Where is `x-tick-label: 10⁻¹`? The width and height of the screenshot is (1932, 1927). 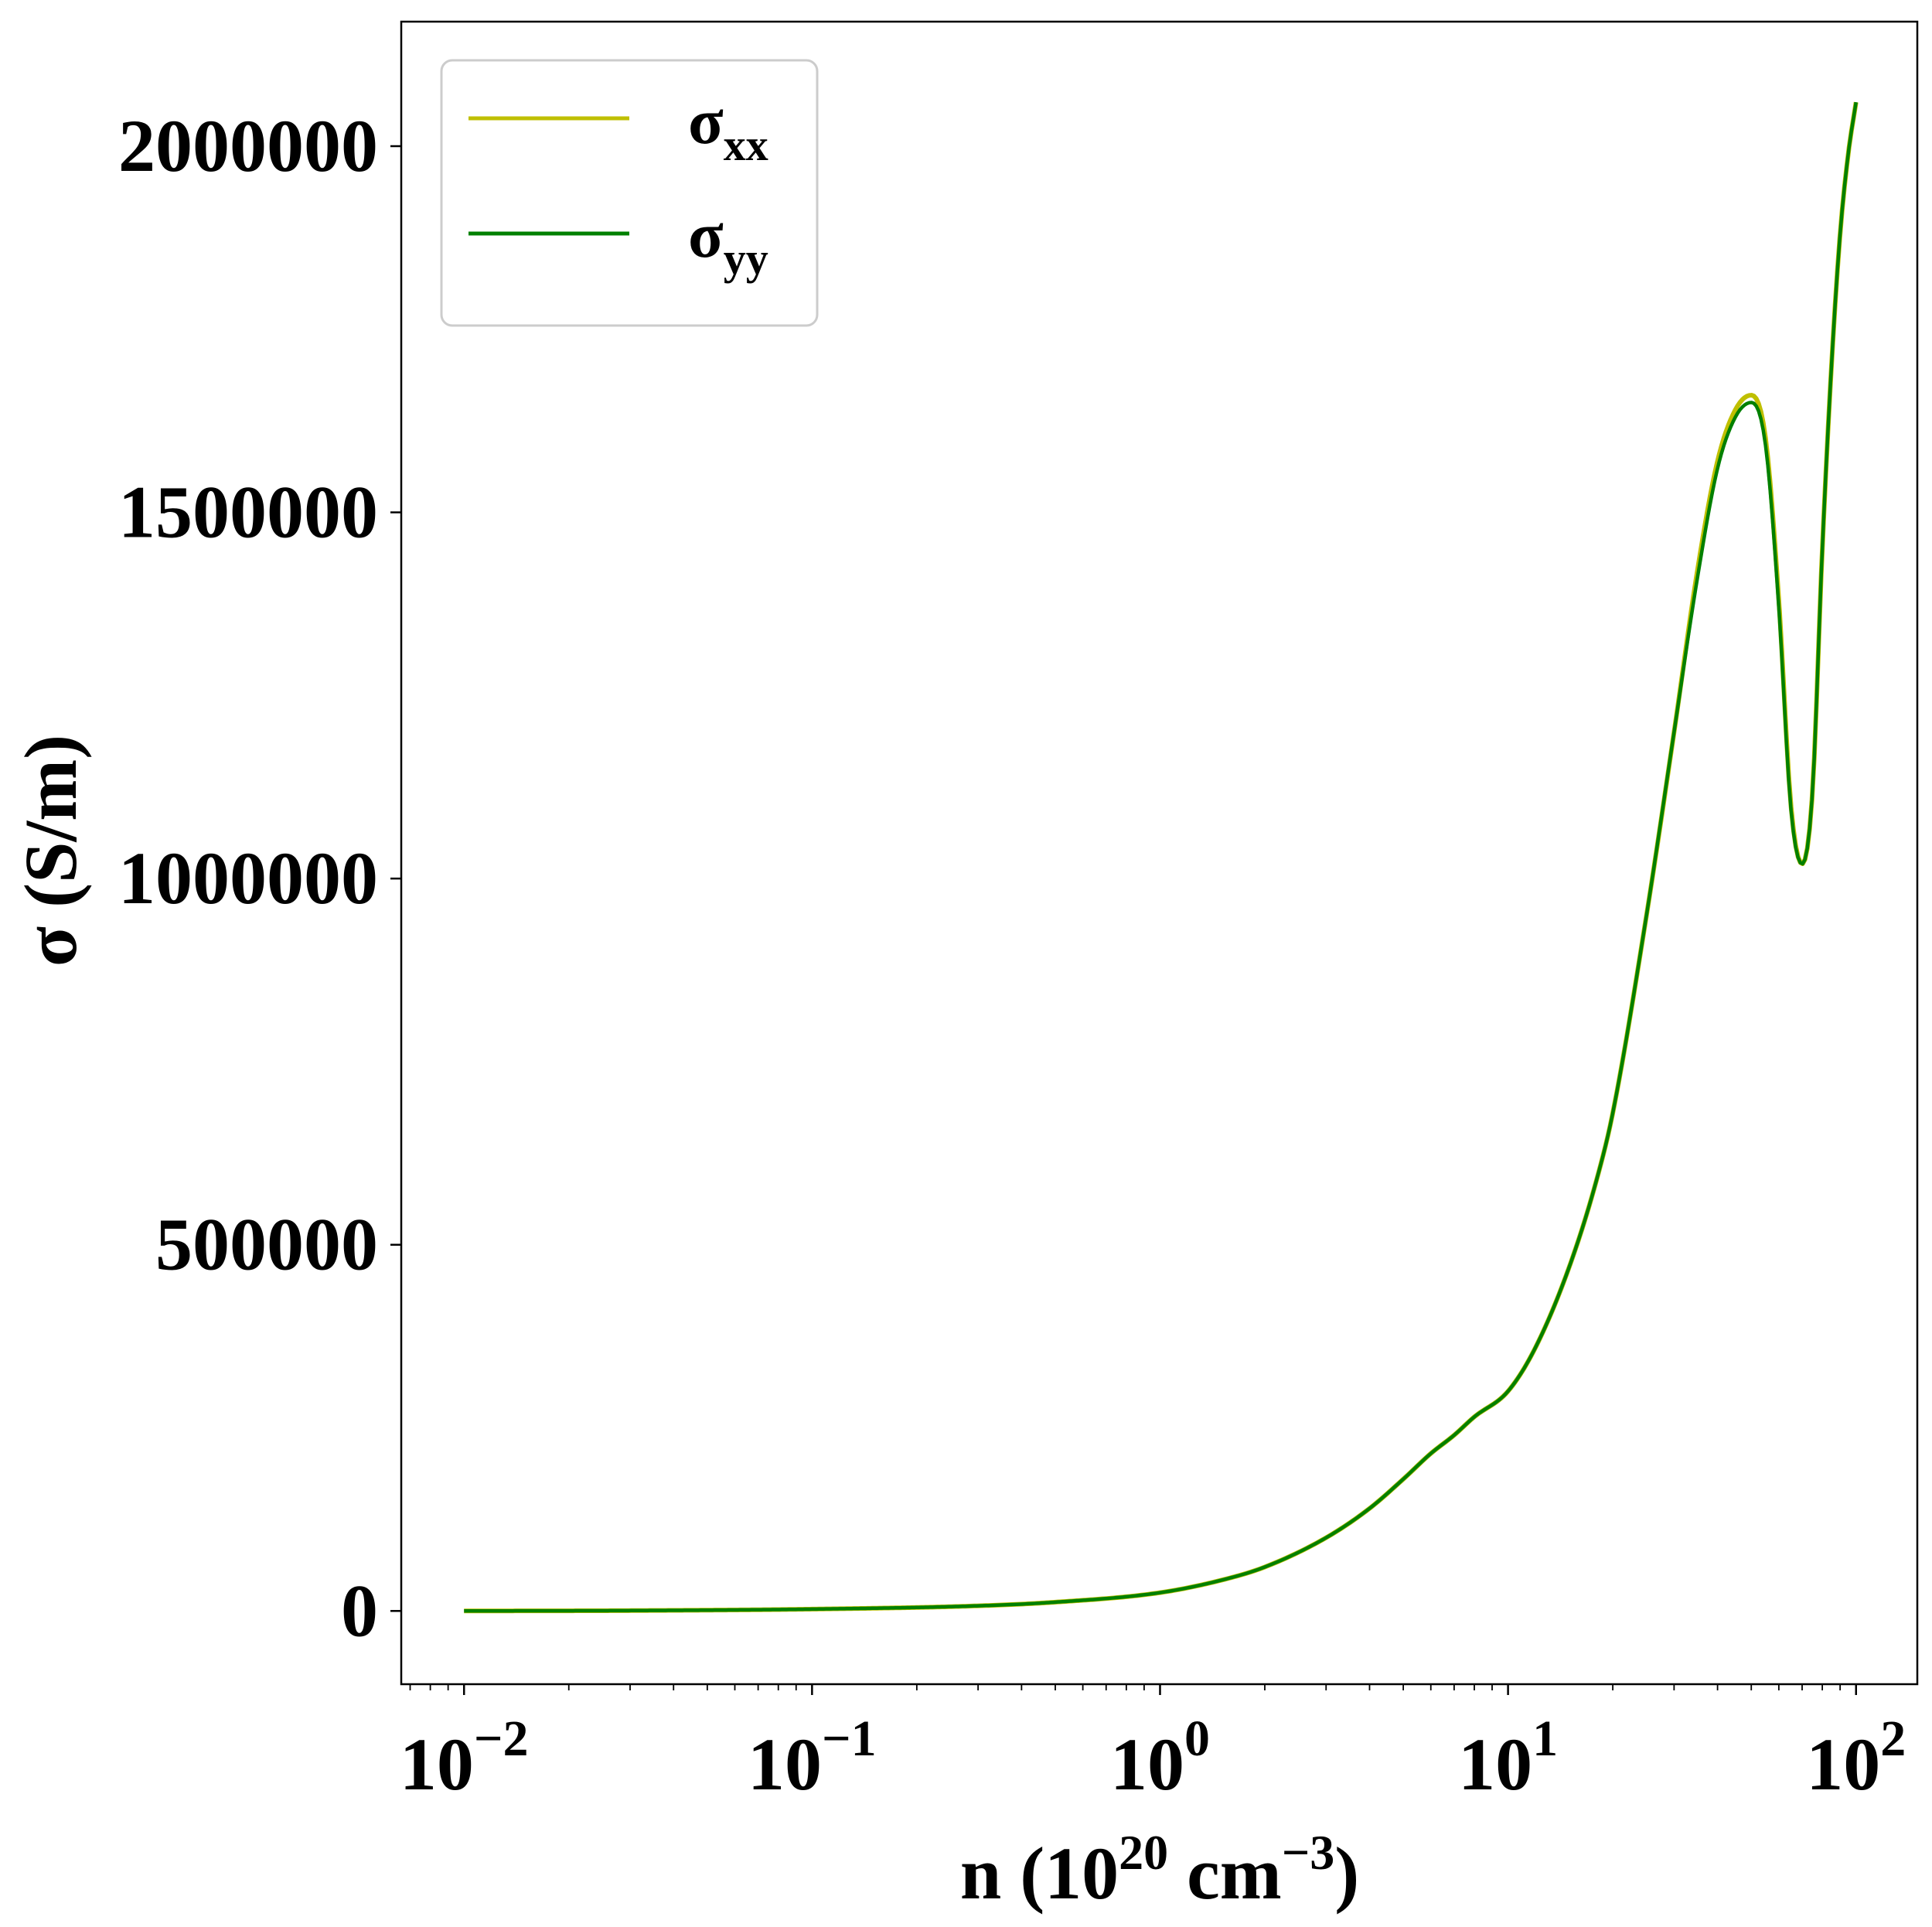
x-tick-label: 10⁻¹ is located at coordinates (812, 1758).